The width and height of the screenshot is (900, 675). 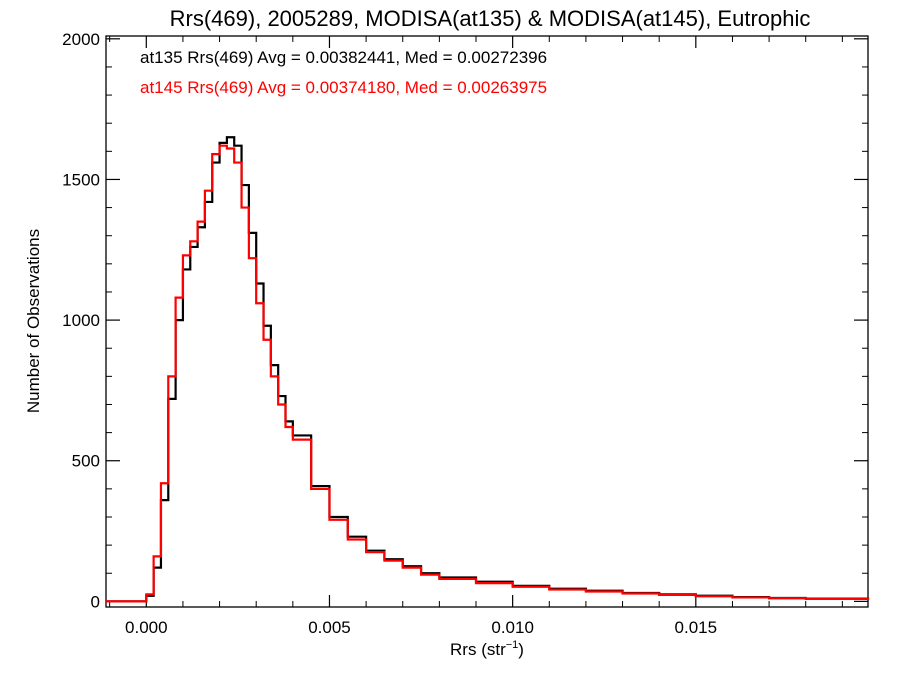 I want to click on x-axis-label: Rrs (str−1), so click(x=487, y=649).